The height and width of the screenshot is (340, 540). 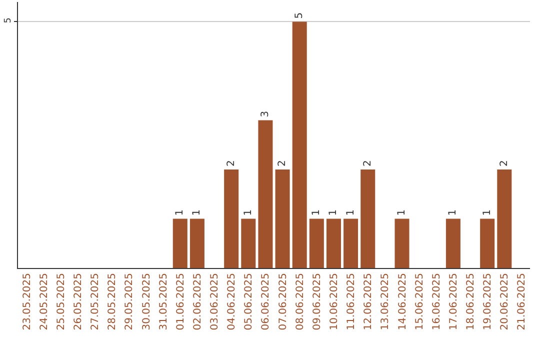 I want to click on x-tick-label: 21.06.2025, so click(x=522, y=301).